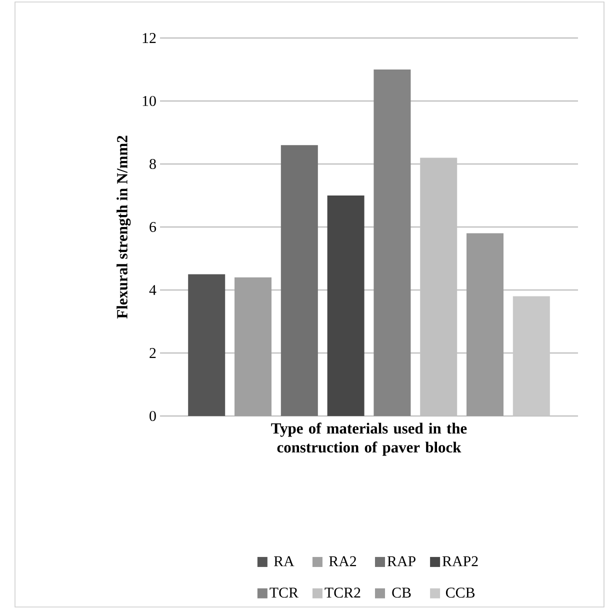  I want to click on y-tick-label: 8, so click(153, 164).